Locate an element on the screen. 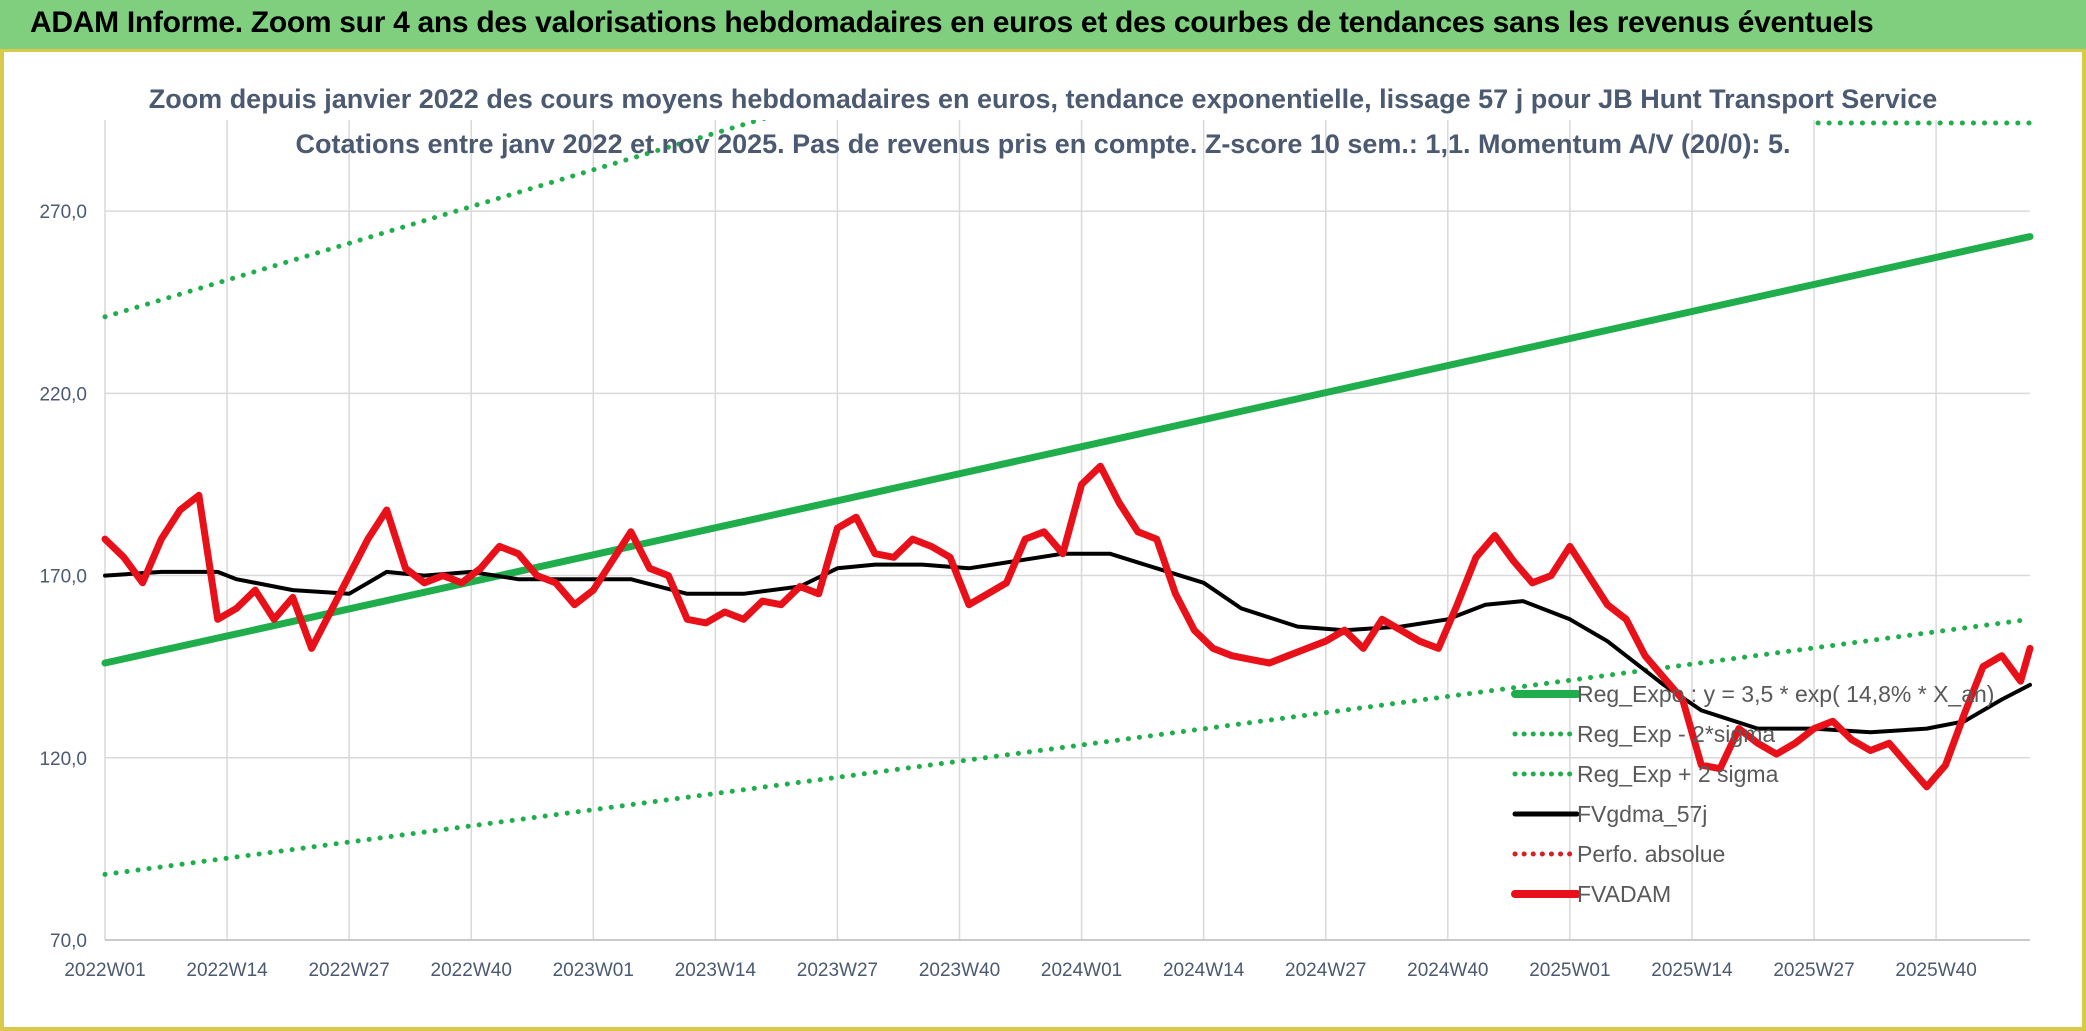  x-tick-label: 2022W27 is located at coordinates (348, 970).